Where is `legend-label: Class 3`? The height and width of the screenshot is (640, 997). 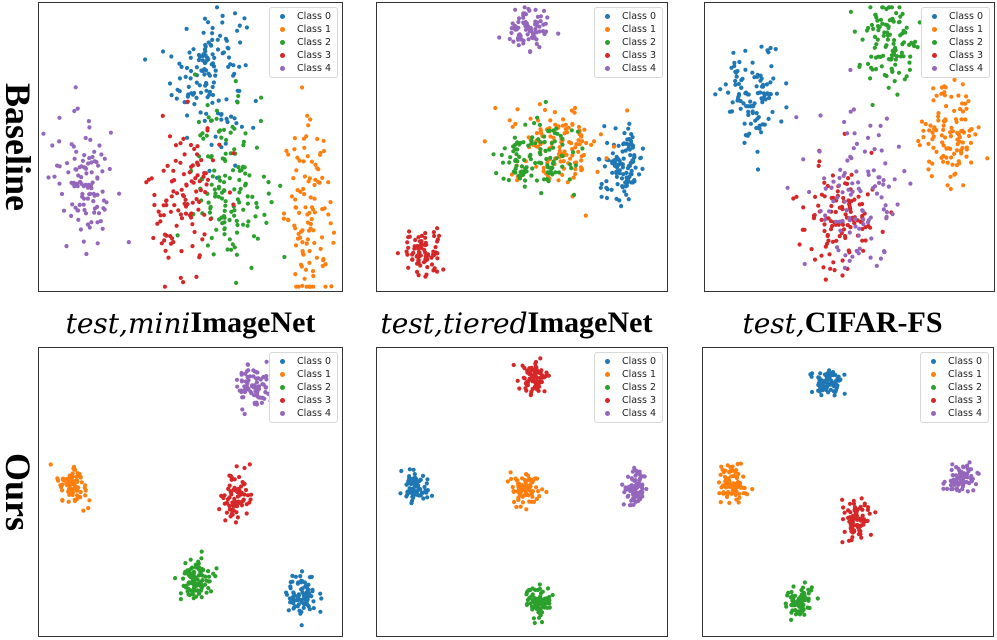 legend-label: Class 3 is located at coordinates (313, 55).